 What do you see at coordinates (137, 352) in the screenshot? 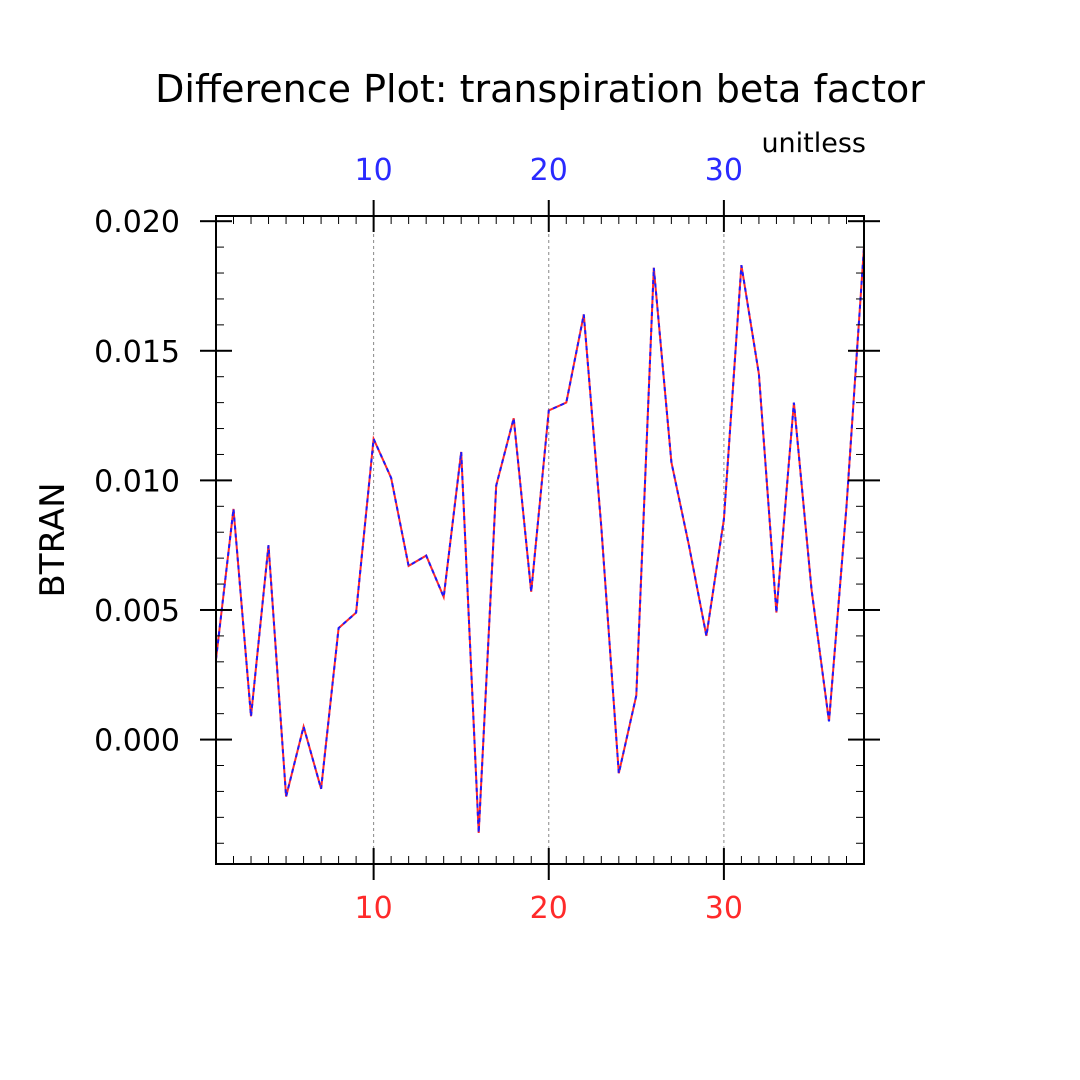
I see `y-tick-label: 0.015` at bounding box center [137, 352].